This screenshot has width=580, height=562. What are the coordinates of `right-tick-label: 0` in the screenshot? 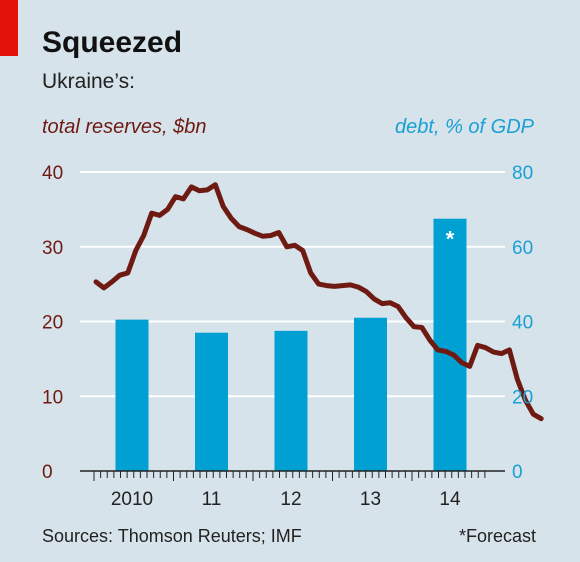 It's located at (517, 472).